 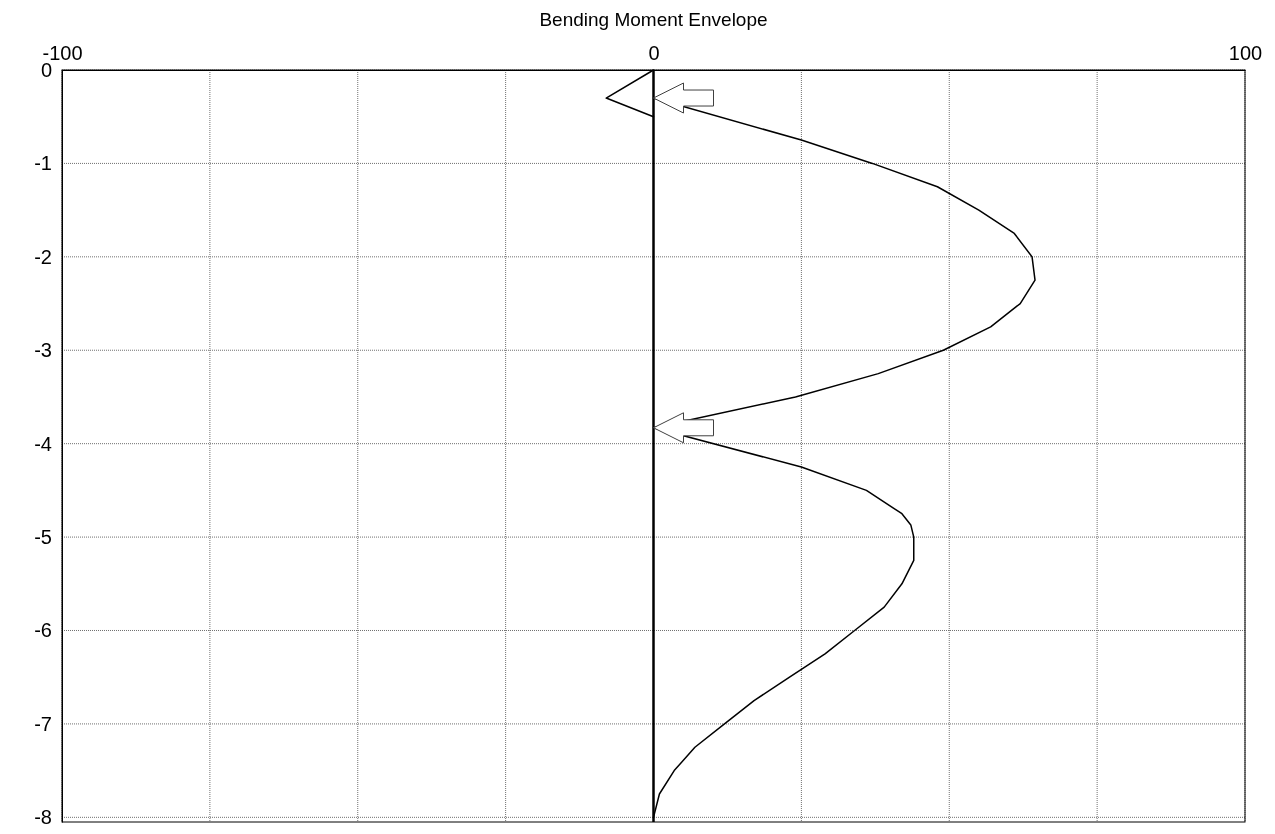 I want to click on y-tick-label: -4, so click(x=43, y=443).